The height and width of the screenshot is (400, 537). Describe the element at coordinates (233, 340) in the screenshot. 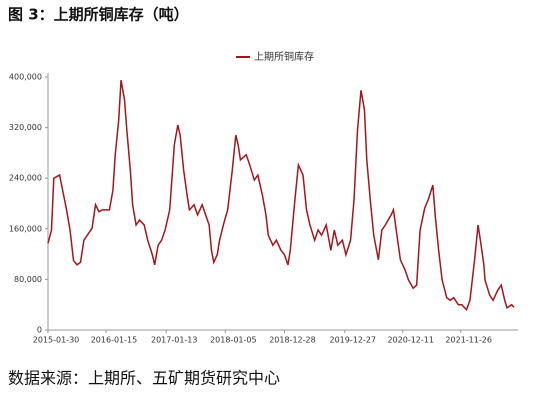

I see `x-tick-label: 2018-01-05` at that location.